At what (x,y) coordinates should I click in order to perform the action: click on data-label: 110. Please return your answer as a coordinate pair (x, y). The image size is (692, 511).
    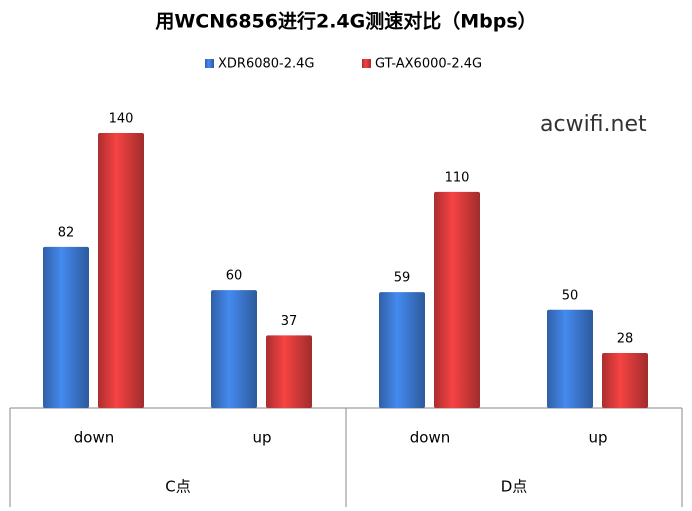
    Looking at the image, I should click on (457, 177).